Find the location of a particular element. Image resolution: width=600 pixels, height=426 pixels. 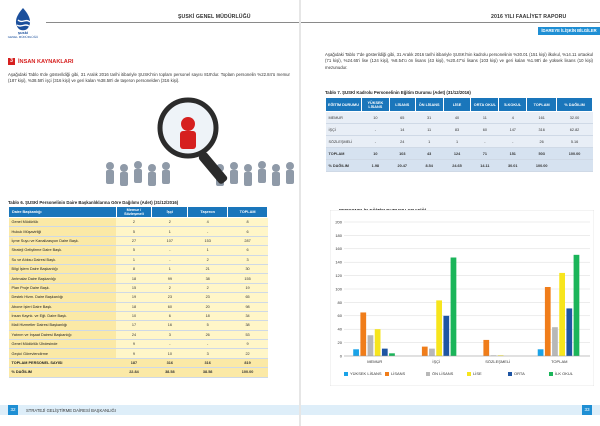

table6-row-label: Genel Müdürlük is located at coordinates (62, 222).